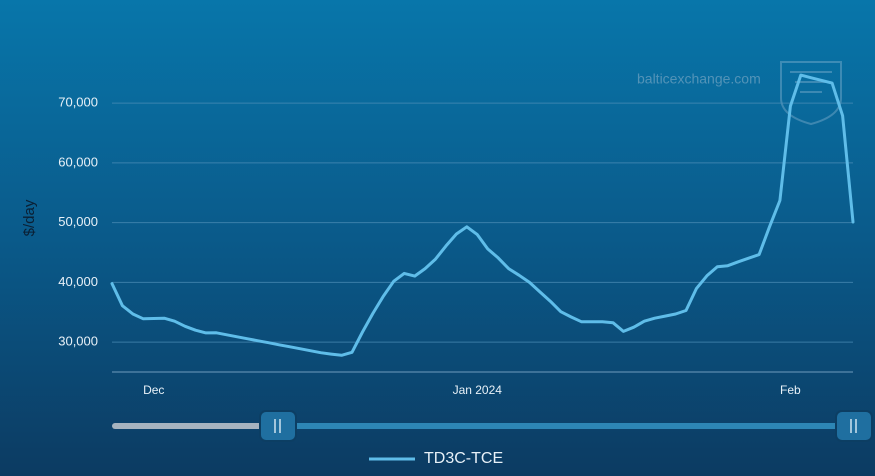 The width and height of the screenshot is (875, 476). What do you see at coordinates (29, 217) in the screenshot?
I see `y-axis-title: $/day` at bounding box center [29, 217].